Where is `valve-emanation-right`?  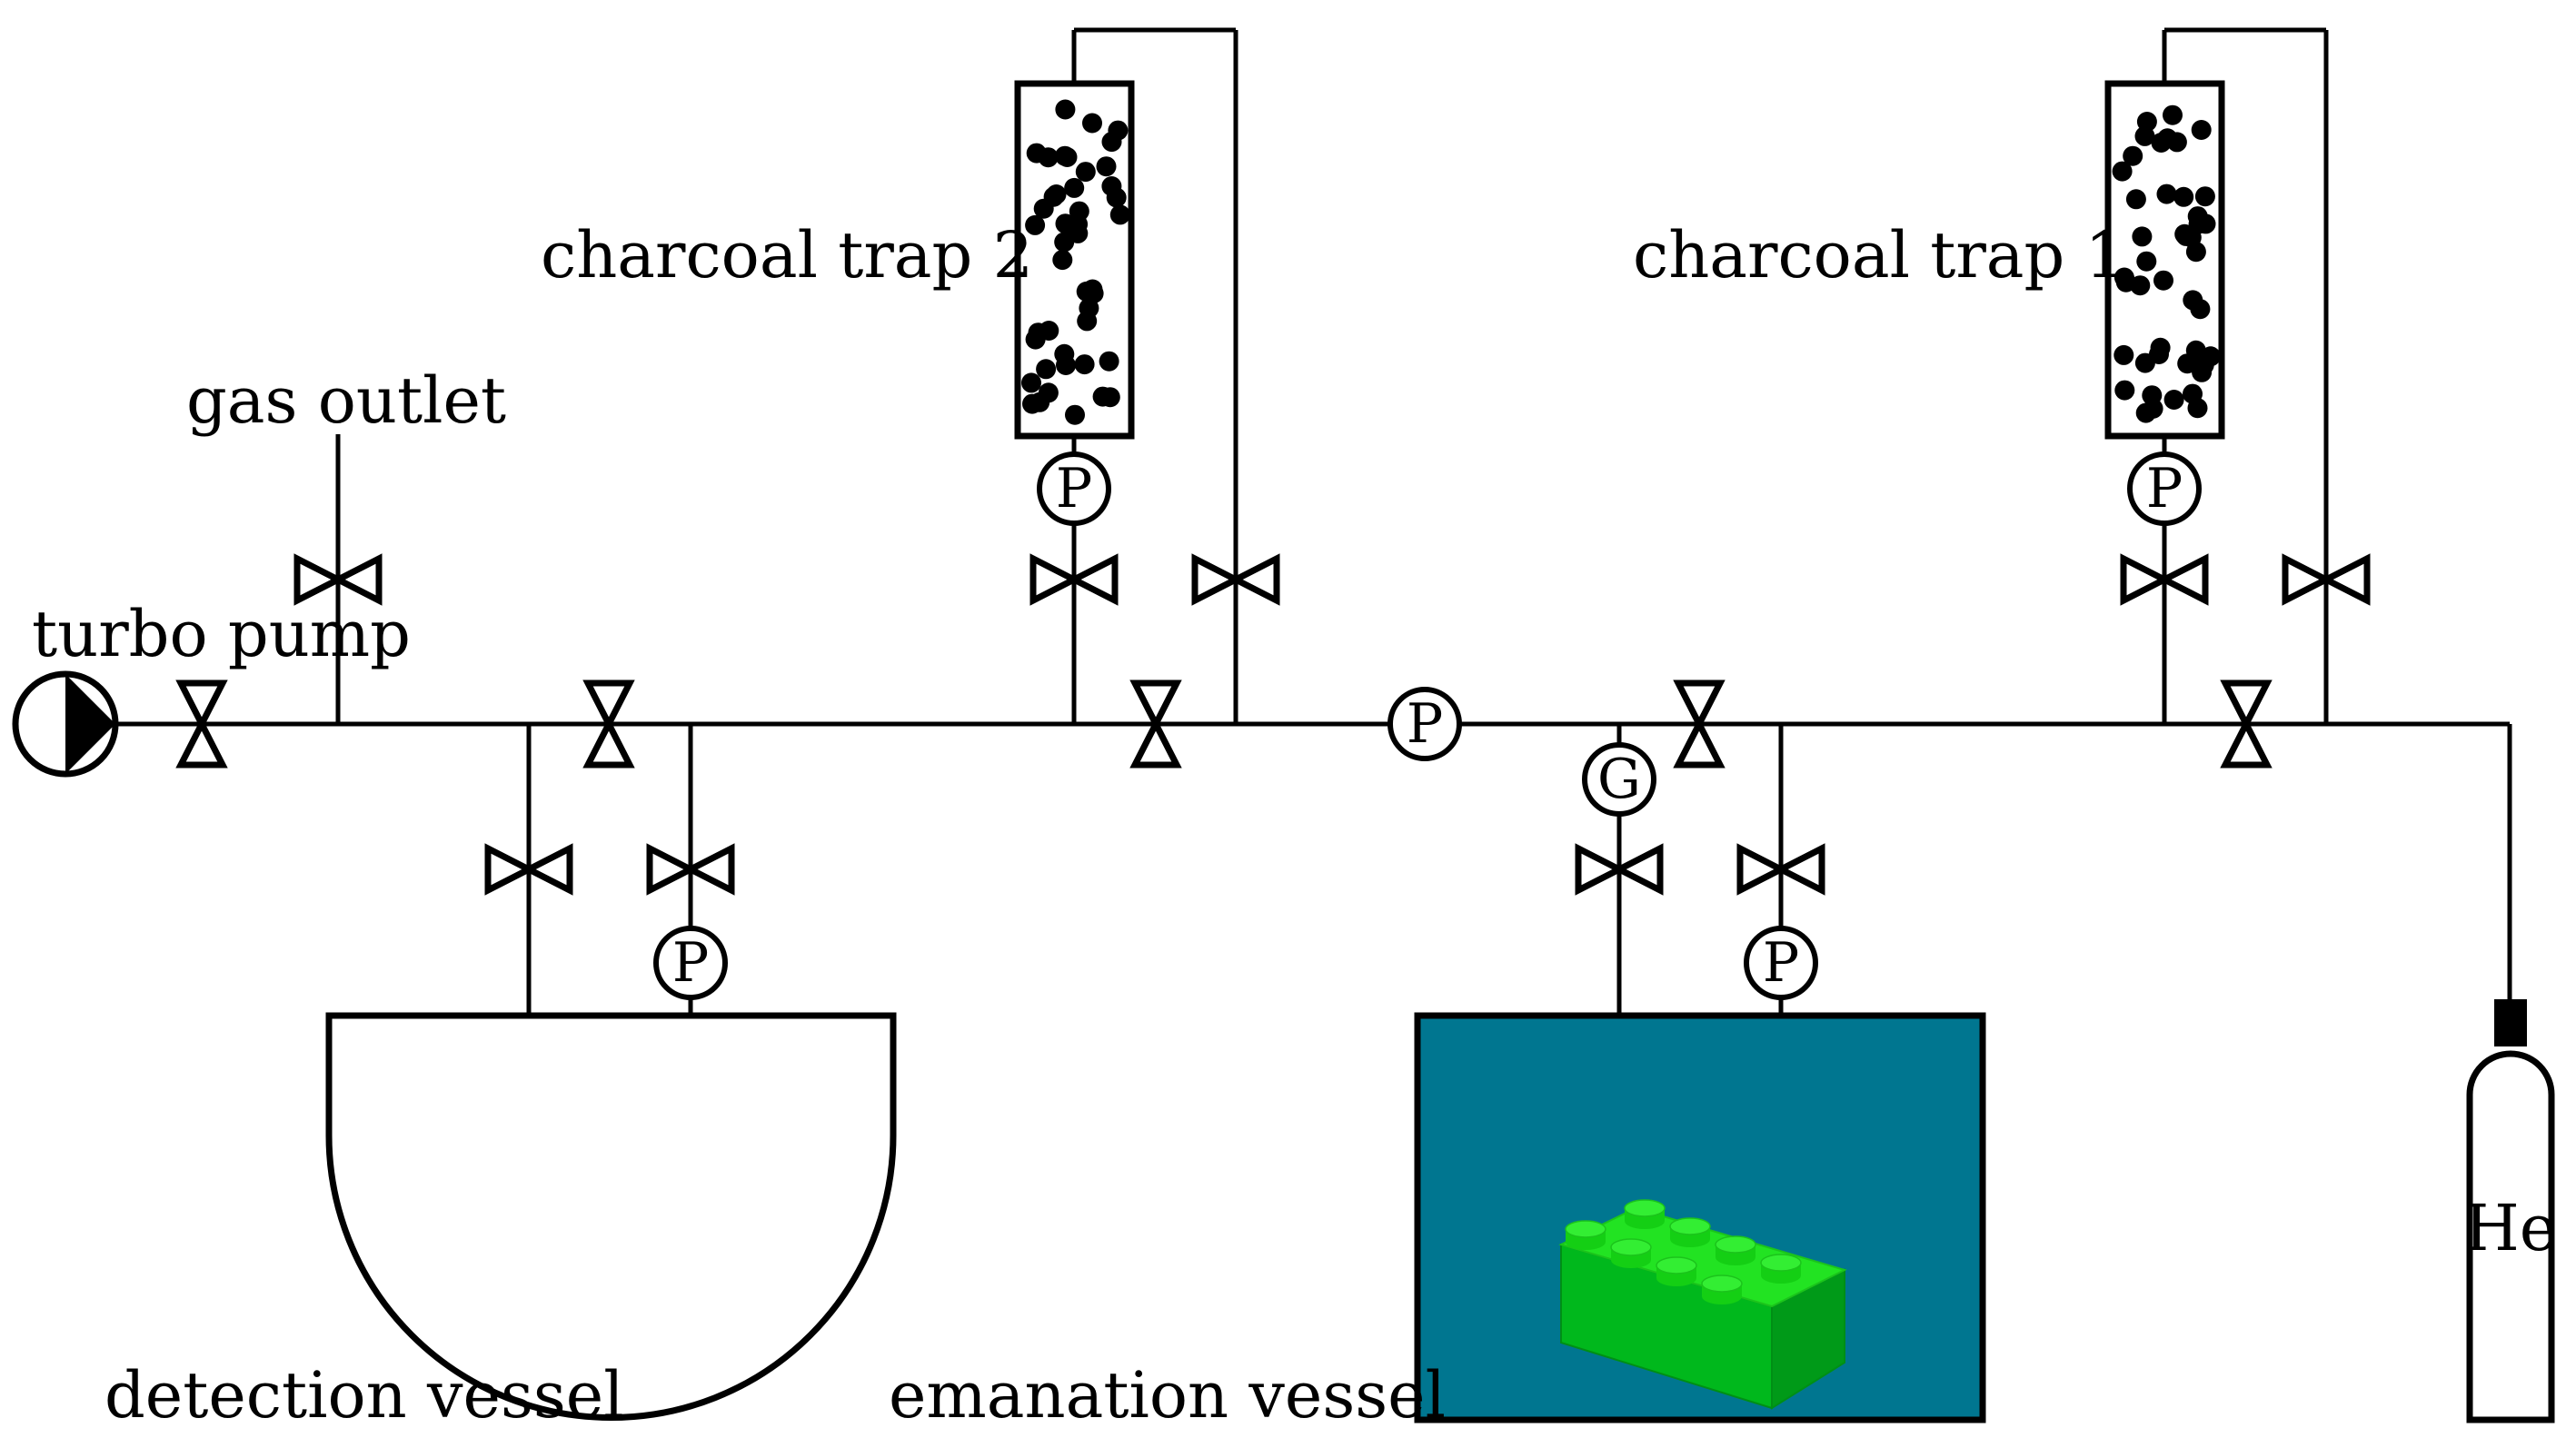 valve-emanation-right is located at coordinates (1780, 870).